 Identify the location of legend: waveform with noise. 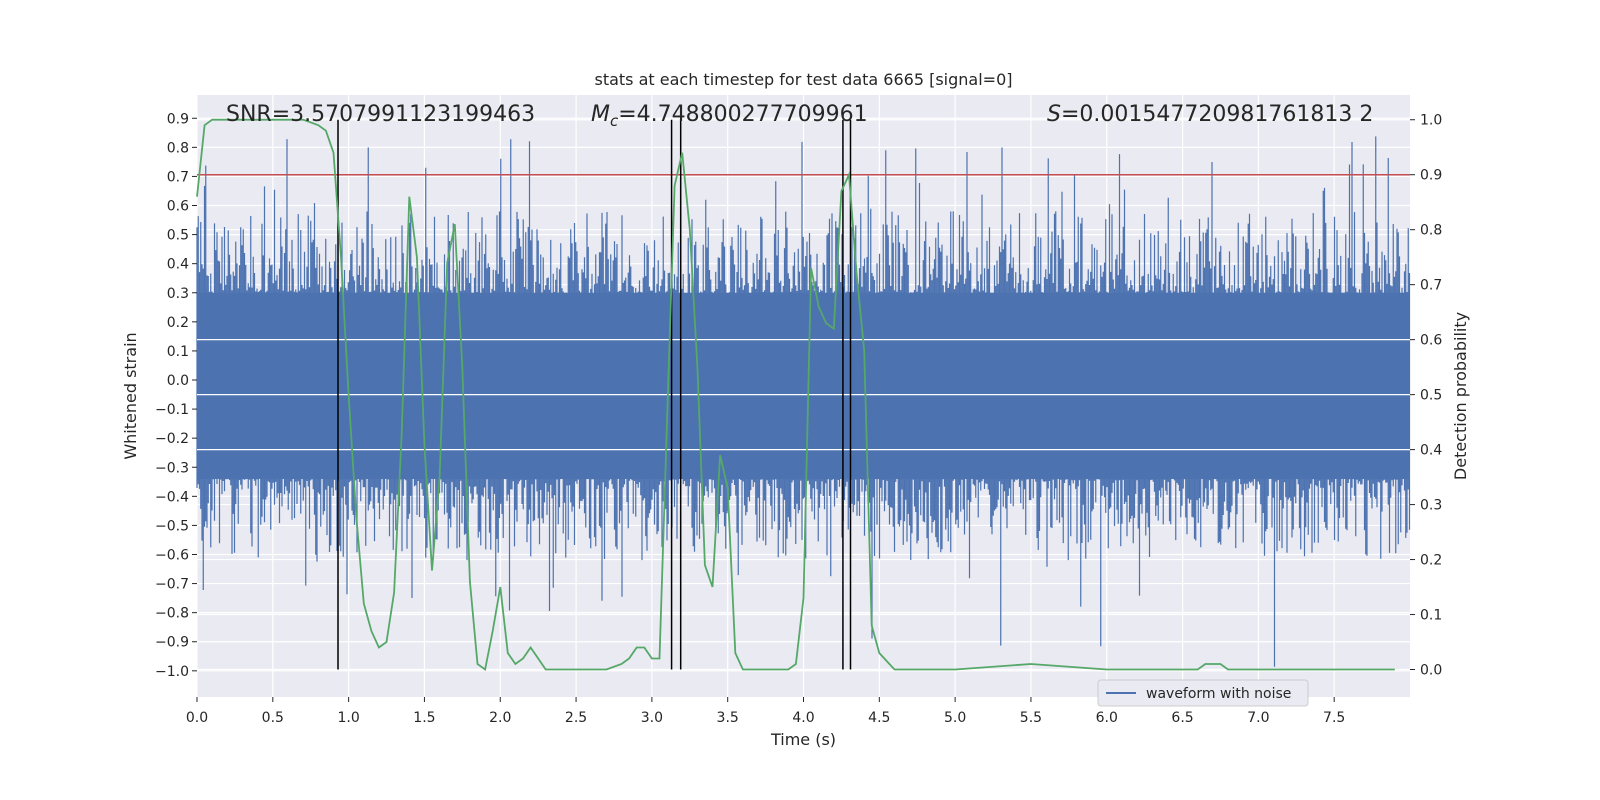
(1203, 693).